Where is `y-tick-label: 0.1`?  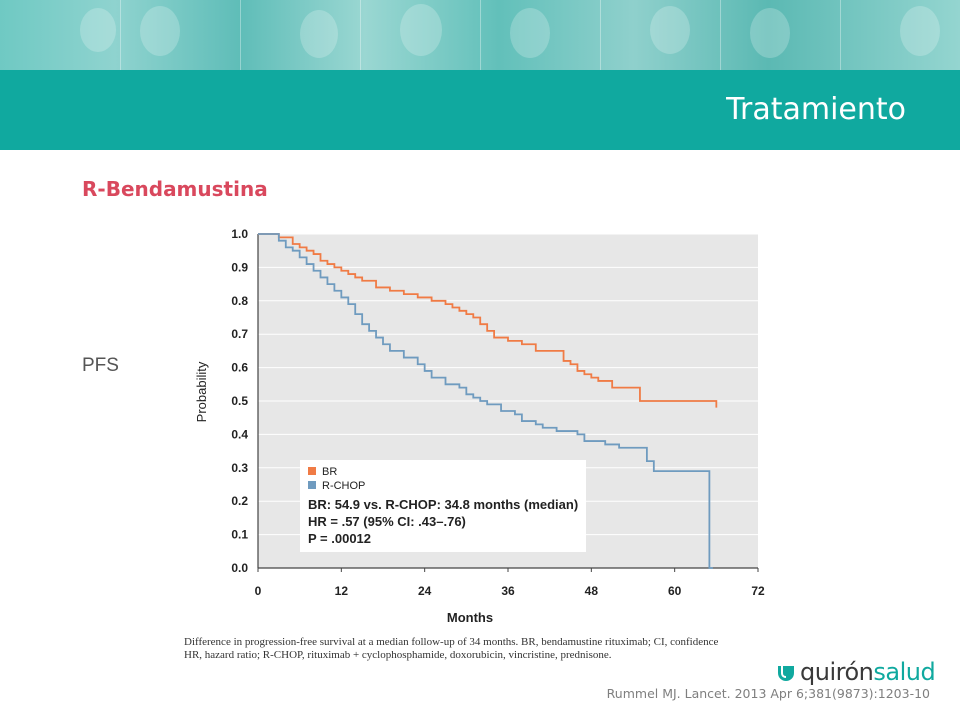 y-tick-label: 0.1 is located at coordinates (239, 535).